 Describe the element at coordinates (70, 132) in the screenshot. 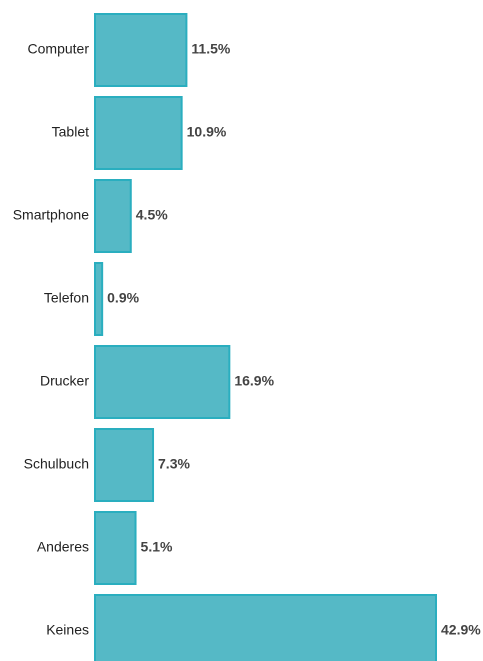

I see `category-label-tablet: Tablet` at that location.